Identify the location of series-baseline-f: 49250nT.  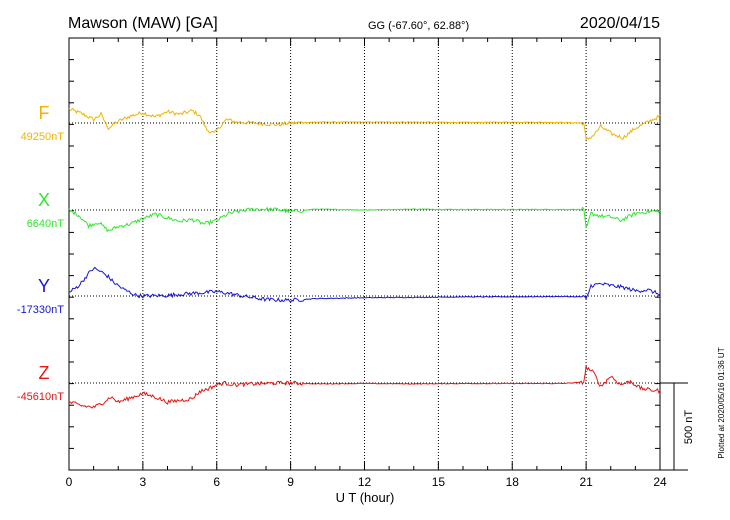
(43, 137).